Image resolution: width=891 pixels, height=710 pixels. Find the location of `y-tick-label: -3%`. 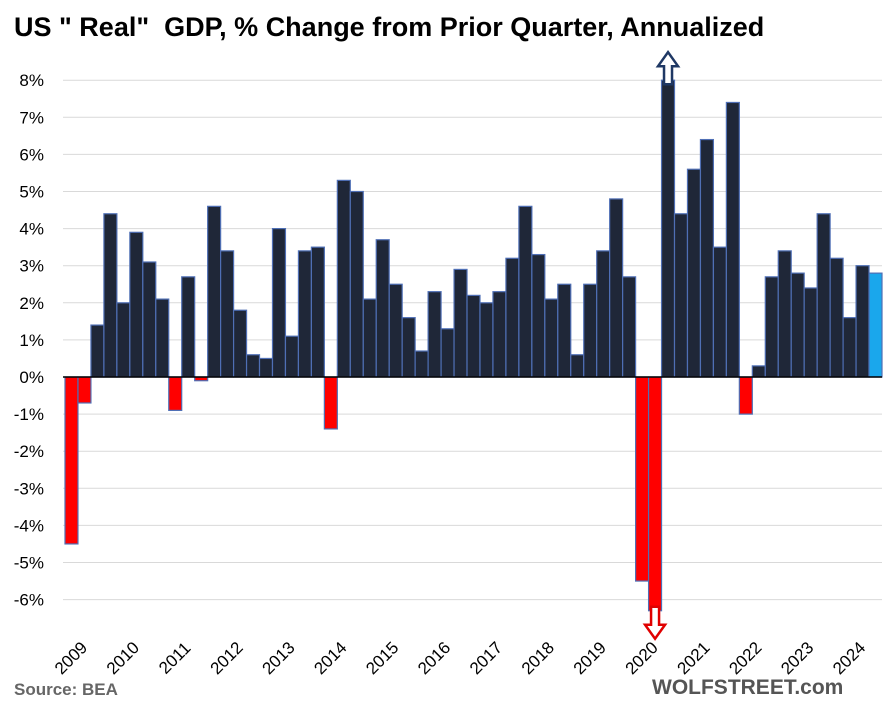

y-tick-label: -3% is located at coordinates (29, 488).